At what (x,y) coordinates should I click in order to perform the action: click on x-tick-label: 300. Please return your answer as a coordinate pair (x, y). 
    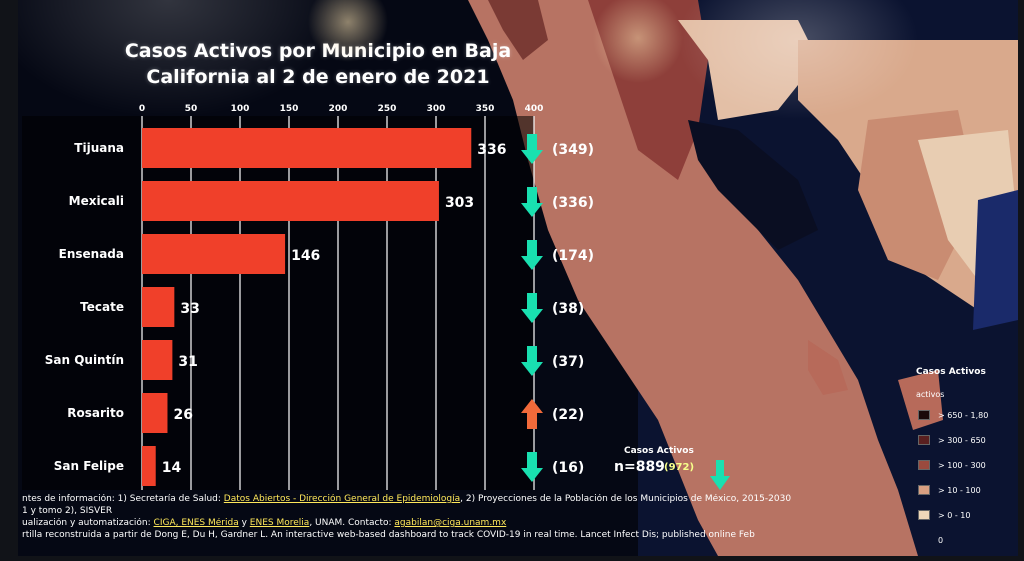
    Looking at the image, I should click on (436, 109).